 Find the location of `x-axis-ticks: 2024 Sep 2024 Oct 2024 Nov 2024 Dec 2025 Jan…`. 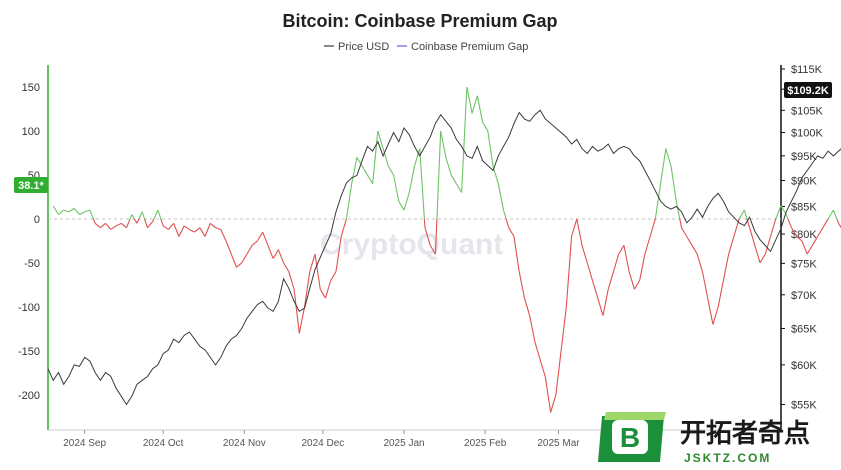

x-axis-ticks: 2024 Sep 2024 Oct 2024 Nov 2024 Dec 2025 Jan… is located at coordinates (321, 439).